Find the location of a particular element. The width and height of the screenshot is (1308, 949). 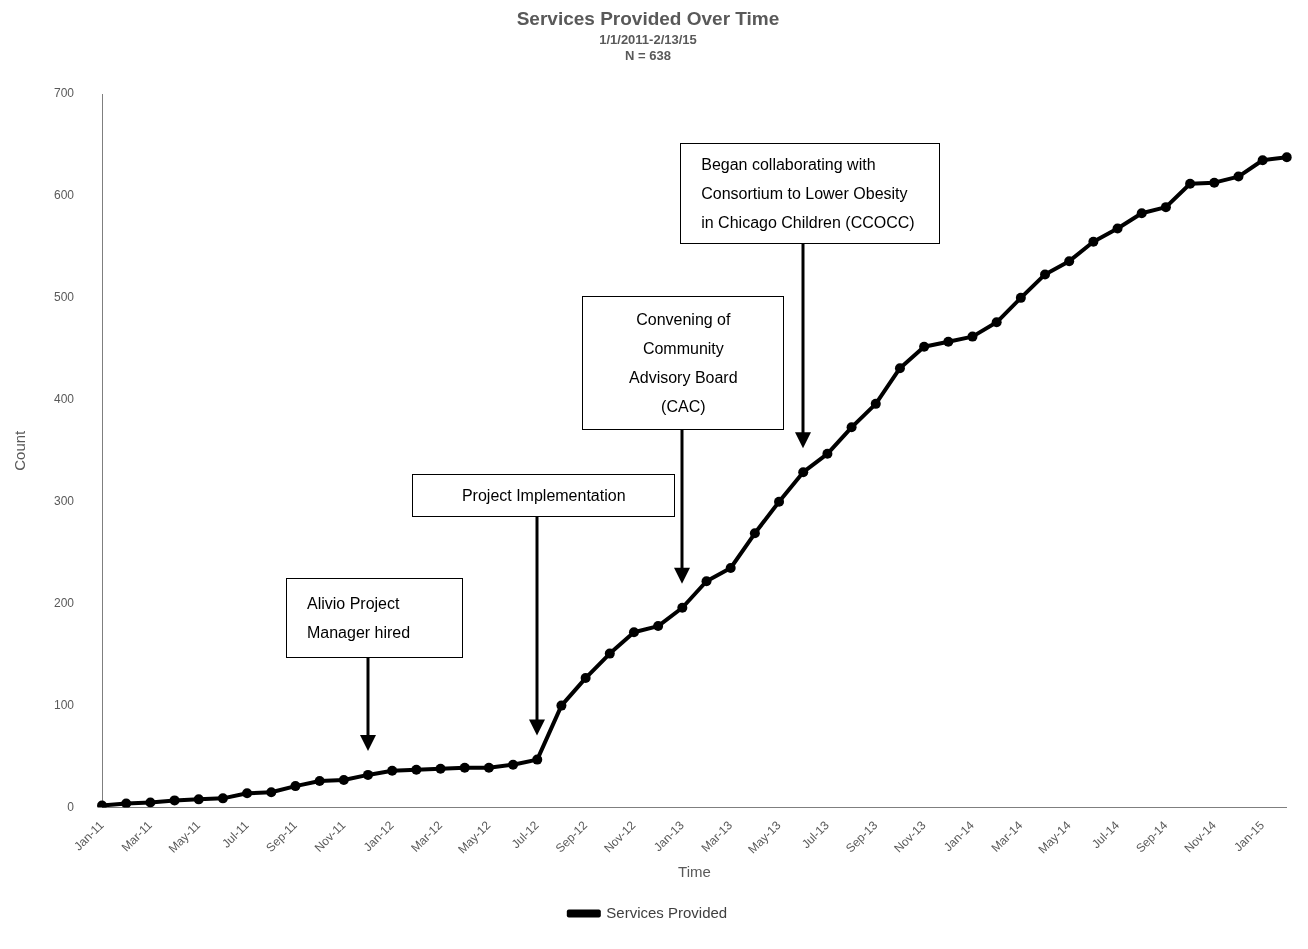

callout-box: Began collaborating with Consortium to Lower Obesity in Chicago Children (CCOCC) is located at coordinates (810, 193).